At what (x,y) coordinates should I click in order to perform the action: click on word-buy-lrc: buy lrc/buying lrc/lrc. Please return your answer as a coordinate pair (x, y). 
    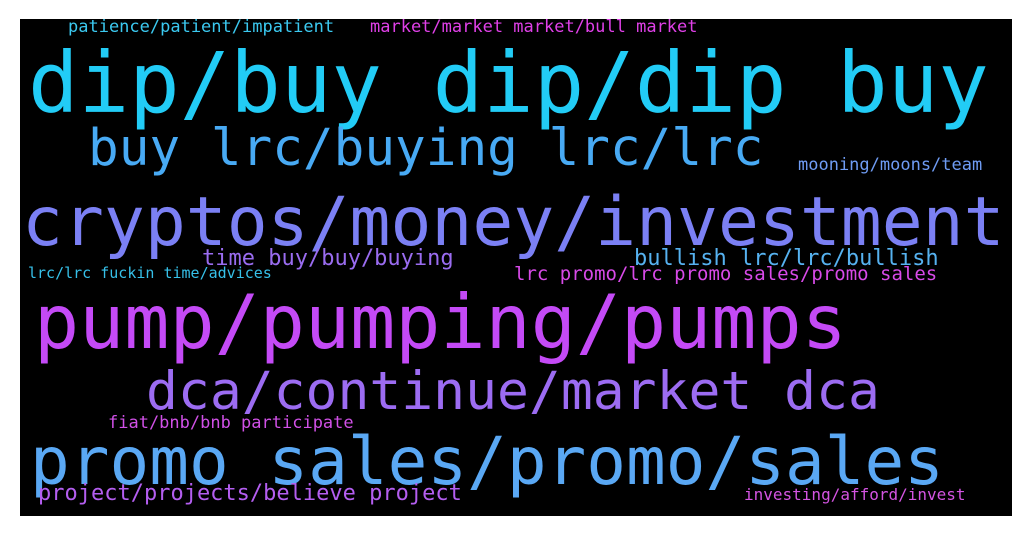
    Looking at the image, I should click on (426, 148).